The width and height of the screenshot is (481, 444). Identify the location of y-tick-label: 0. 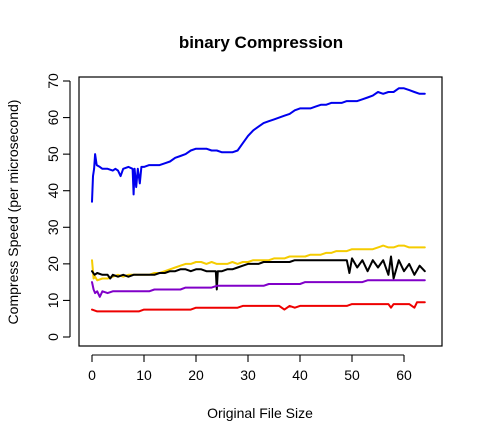
(53, 337).